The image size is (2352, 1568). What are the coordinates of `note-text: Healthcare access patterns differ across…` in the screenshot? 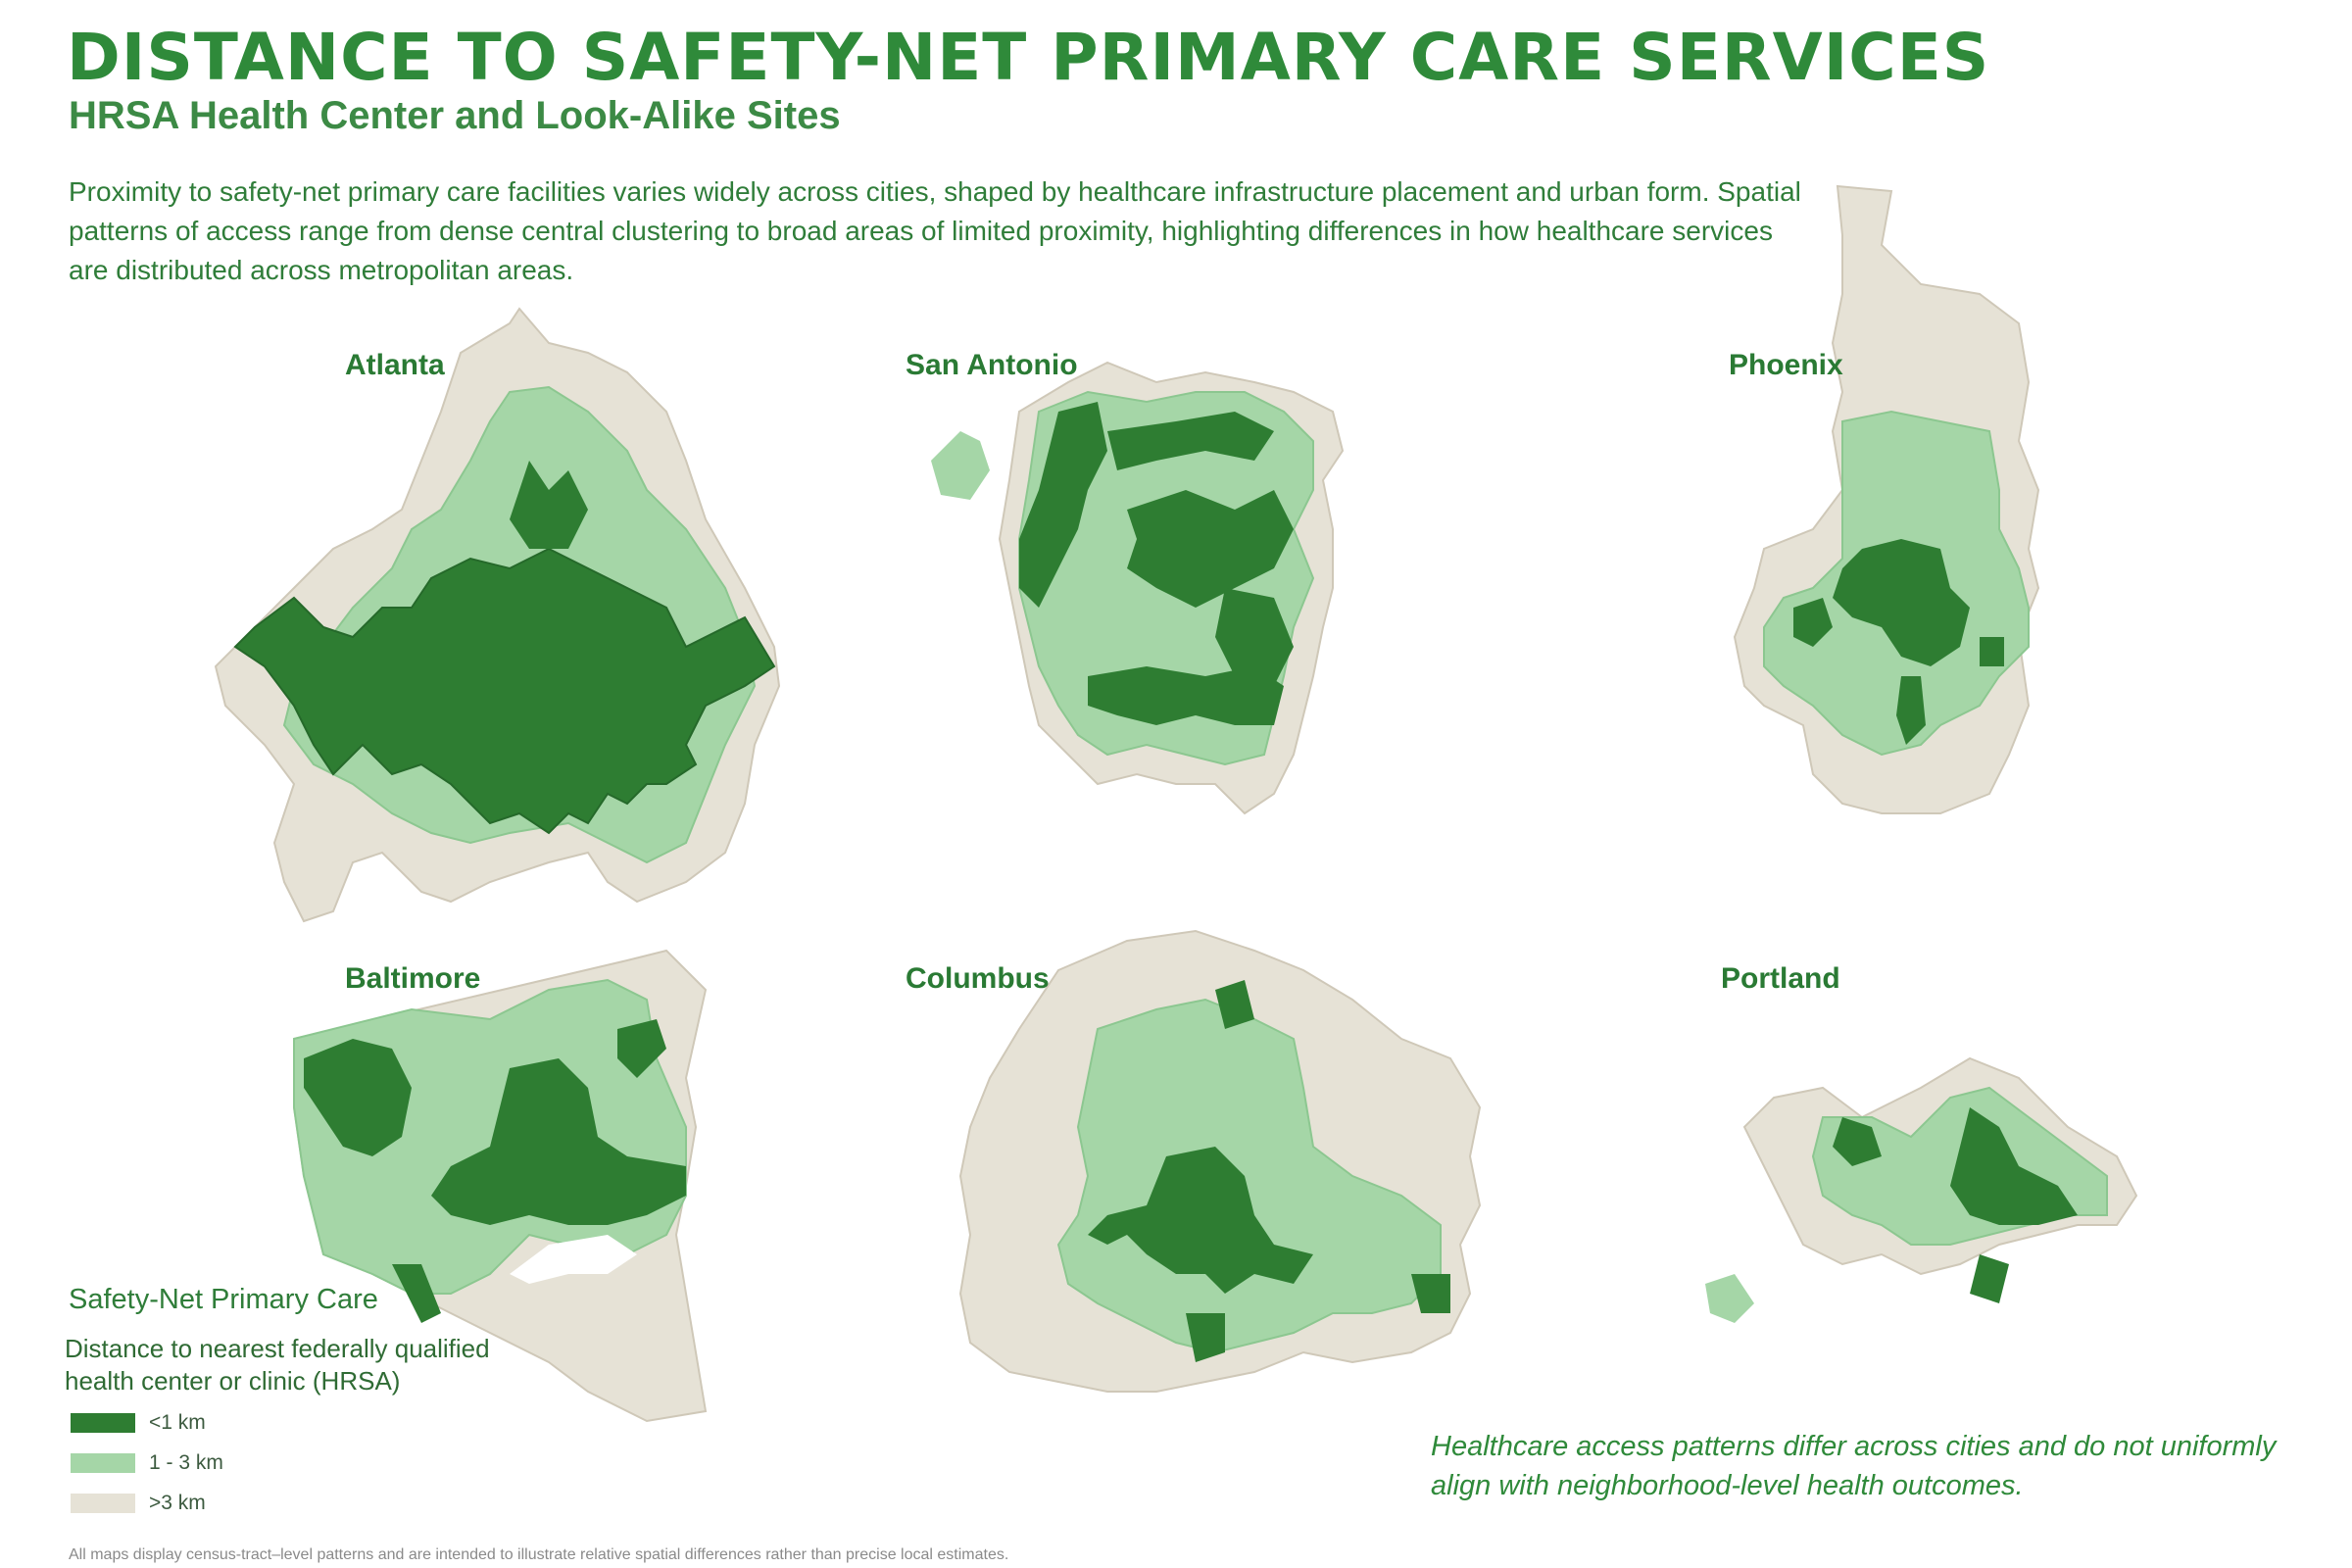 It's located at (1854, 1466).